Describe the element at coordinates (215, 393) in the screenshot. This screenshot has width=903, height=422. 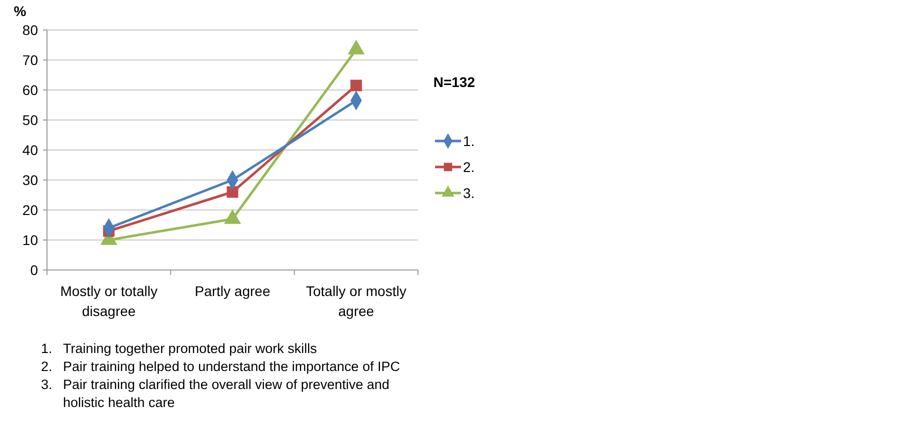
I see `text: 3. Pair training clarified the overall view of preventive and holistic health care` at that location.